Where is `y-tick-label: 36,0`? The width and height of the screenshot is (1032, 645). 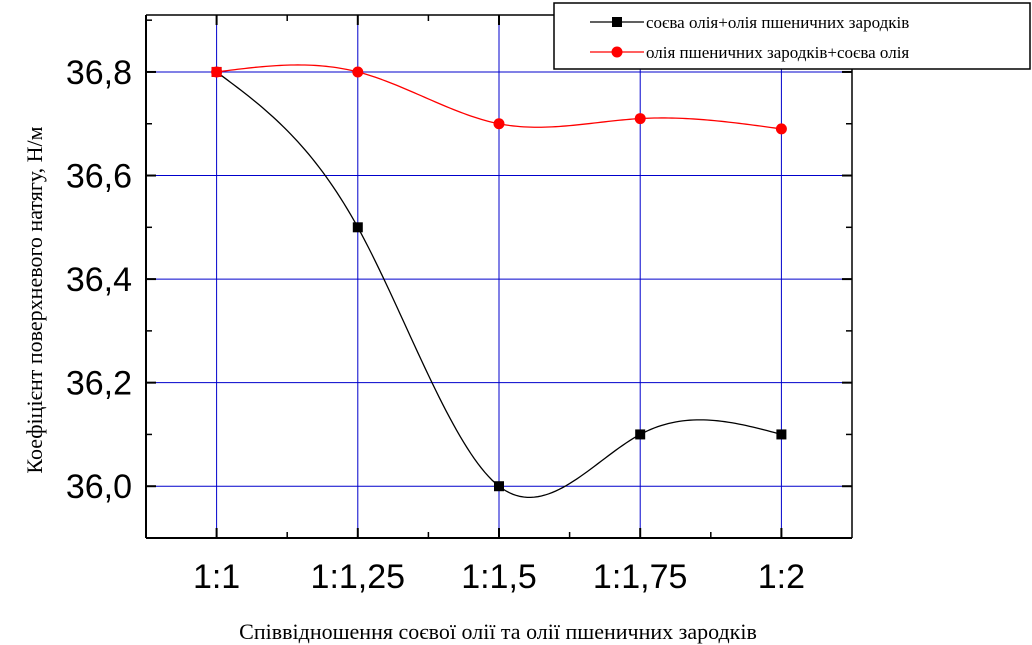 y-tick-label: 36,0 is located at coordinates (99, 487).